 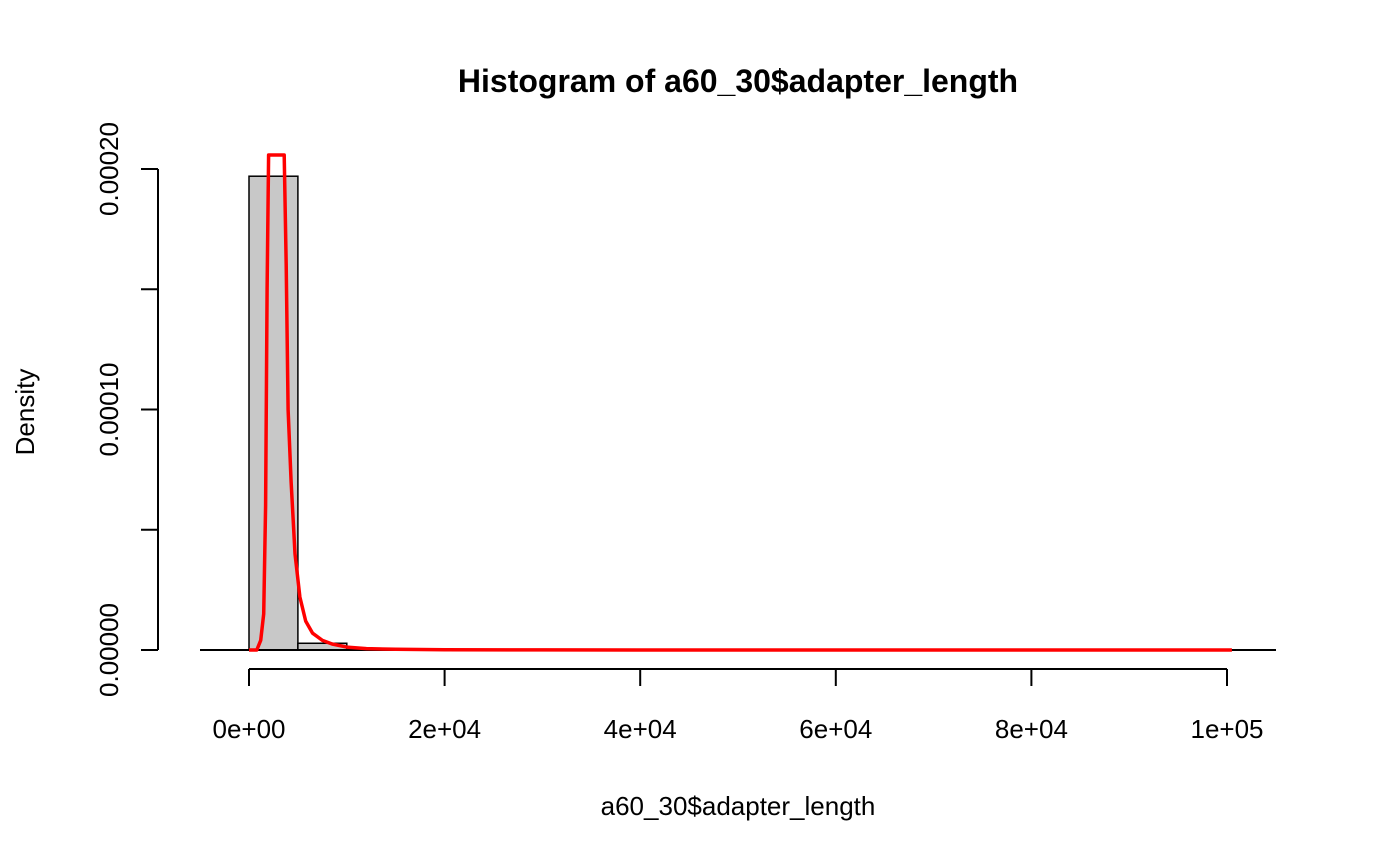 I want to click on y-tick-label-4: 0.00020, so click(x=109, y=169).